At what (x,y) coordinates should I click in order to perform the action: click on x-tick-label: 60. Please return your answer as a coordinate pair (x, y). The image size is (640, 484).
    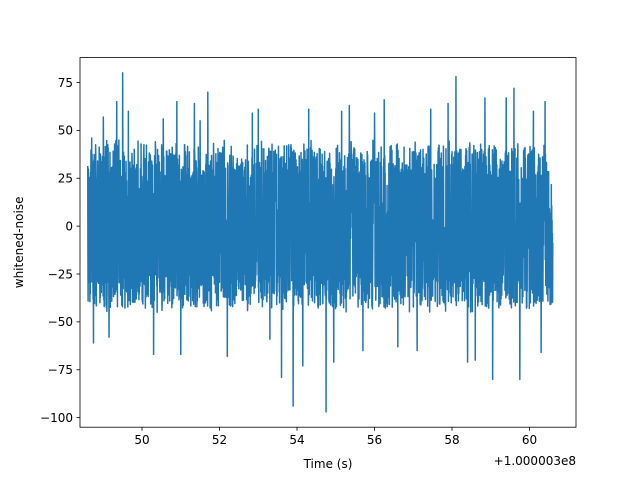
    Looking at the image, I should click on (529, 440).